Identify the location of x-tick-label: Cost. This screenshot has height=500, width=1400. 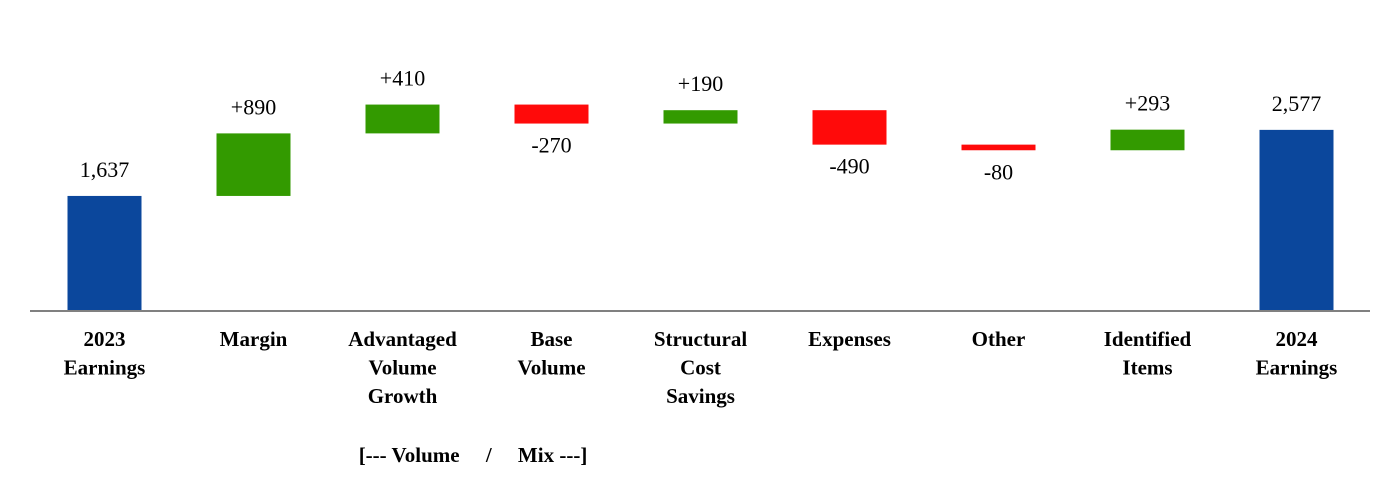
(700, 367).